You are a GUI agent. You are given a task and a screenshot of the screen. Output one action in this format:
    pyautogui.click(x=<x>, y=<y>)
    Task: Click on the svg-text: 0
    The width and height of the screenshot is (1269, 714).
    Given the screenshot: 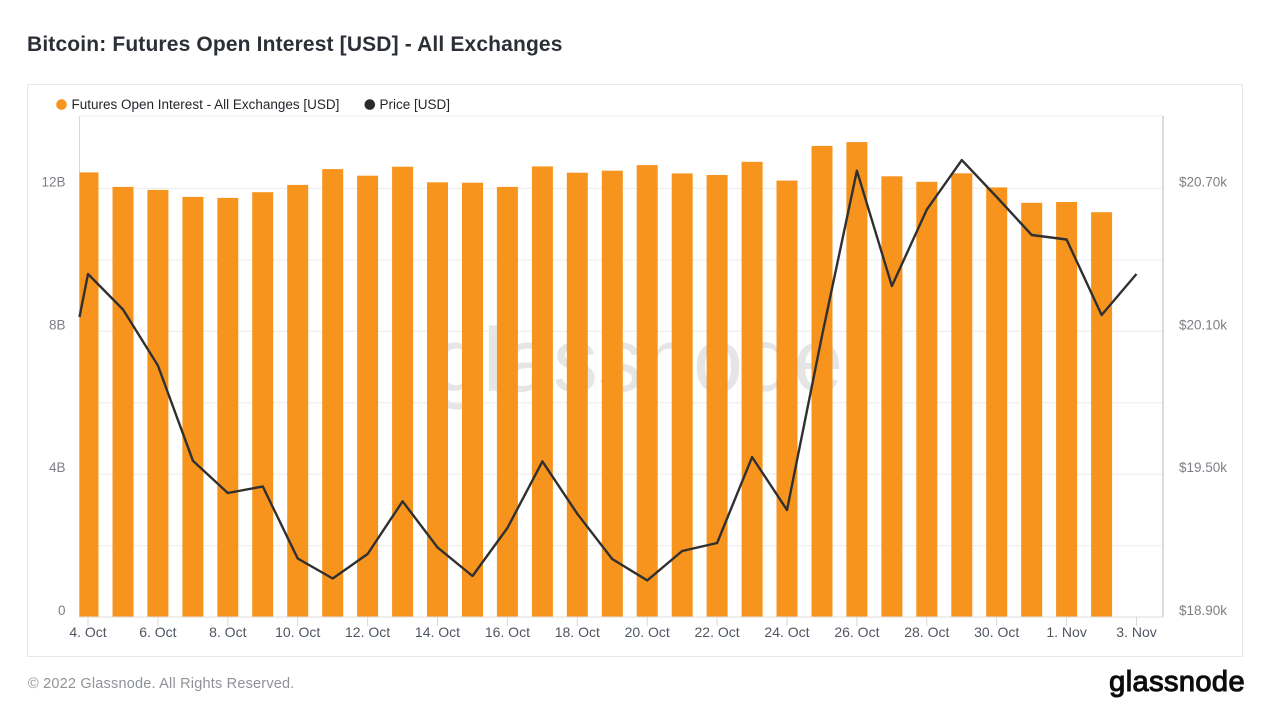 What is the action you would take?
    pyautogui.click(x=62, y=610)
    